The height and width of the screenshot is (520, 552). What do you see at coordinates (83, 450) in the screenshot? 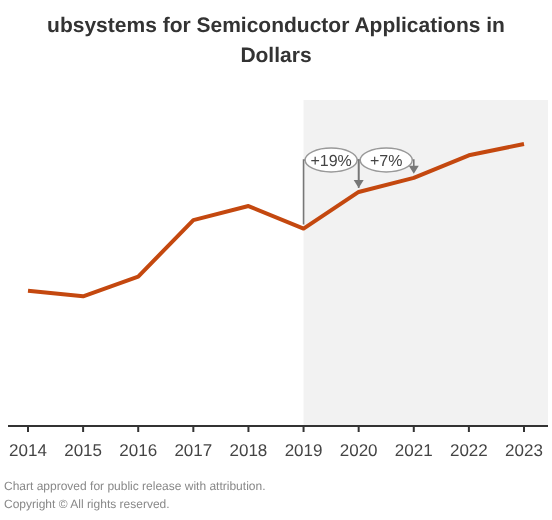
I see `x-tick-label: 2015` at bounding box center [83, 450].